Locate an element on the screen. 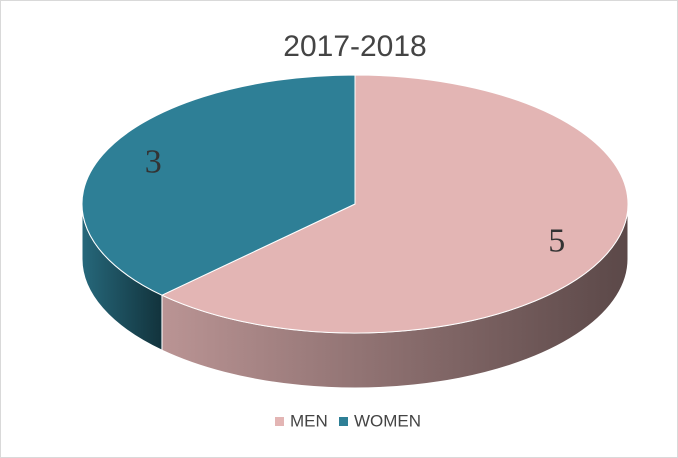 This screenshot has width=678, height=458. legend-label: MEN is located at coordinates (309, 420).